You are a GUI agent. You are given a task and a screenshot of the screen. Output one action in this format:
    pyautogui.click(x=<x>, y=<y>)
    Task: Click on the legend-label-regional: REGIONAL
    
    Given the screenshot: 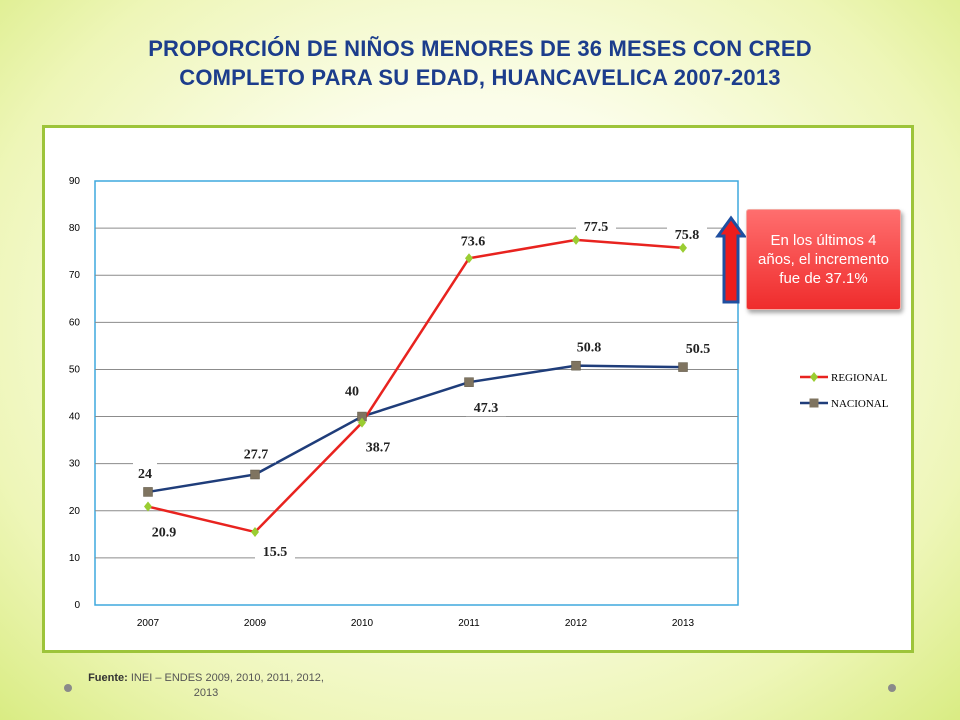 What is the action you would take?
    pyautogui.click(x=859, y=378)
    